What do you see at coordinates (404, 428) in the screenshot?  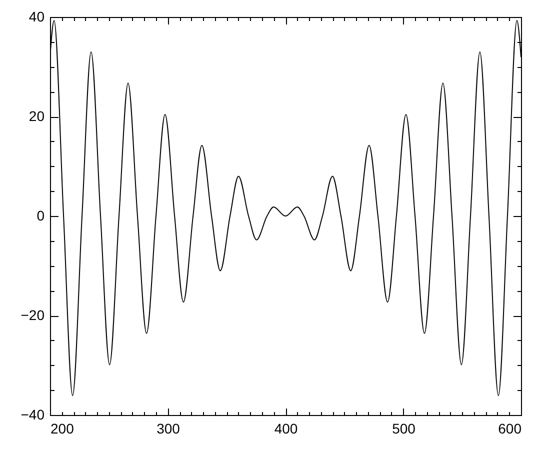 I see `x-tick-label: 500` at bounding box center [404, 428].